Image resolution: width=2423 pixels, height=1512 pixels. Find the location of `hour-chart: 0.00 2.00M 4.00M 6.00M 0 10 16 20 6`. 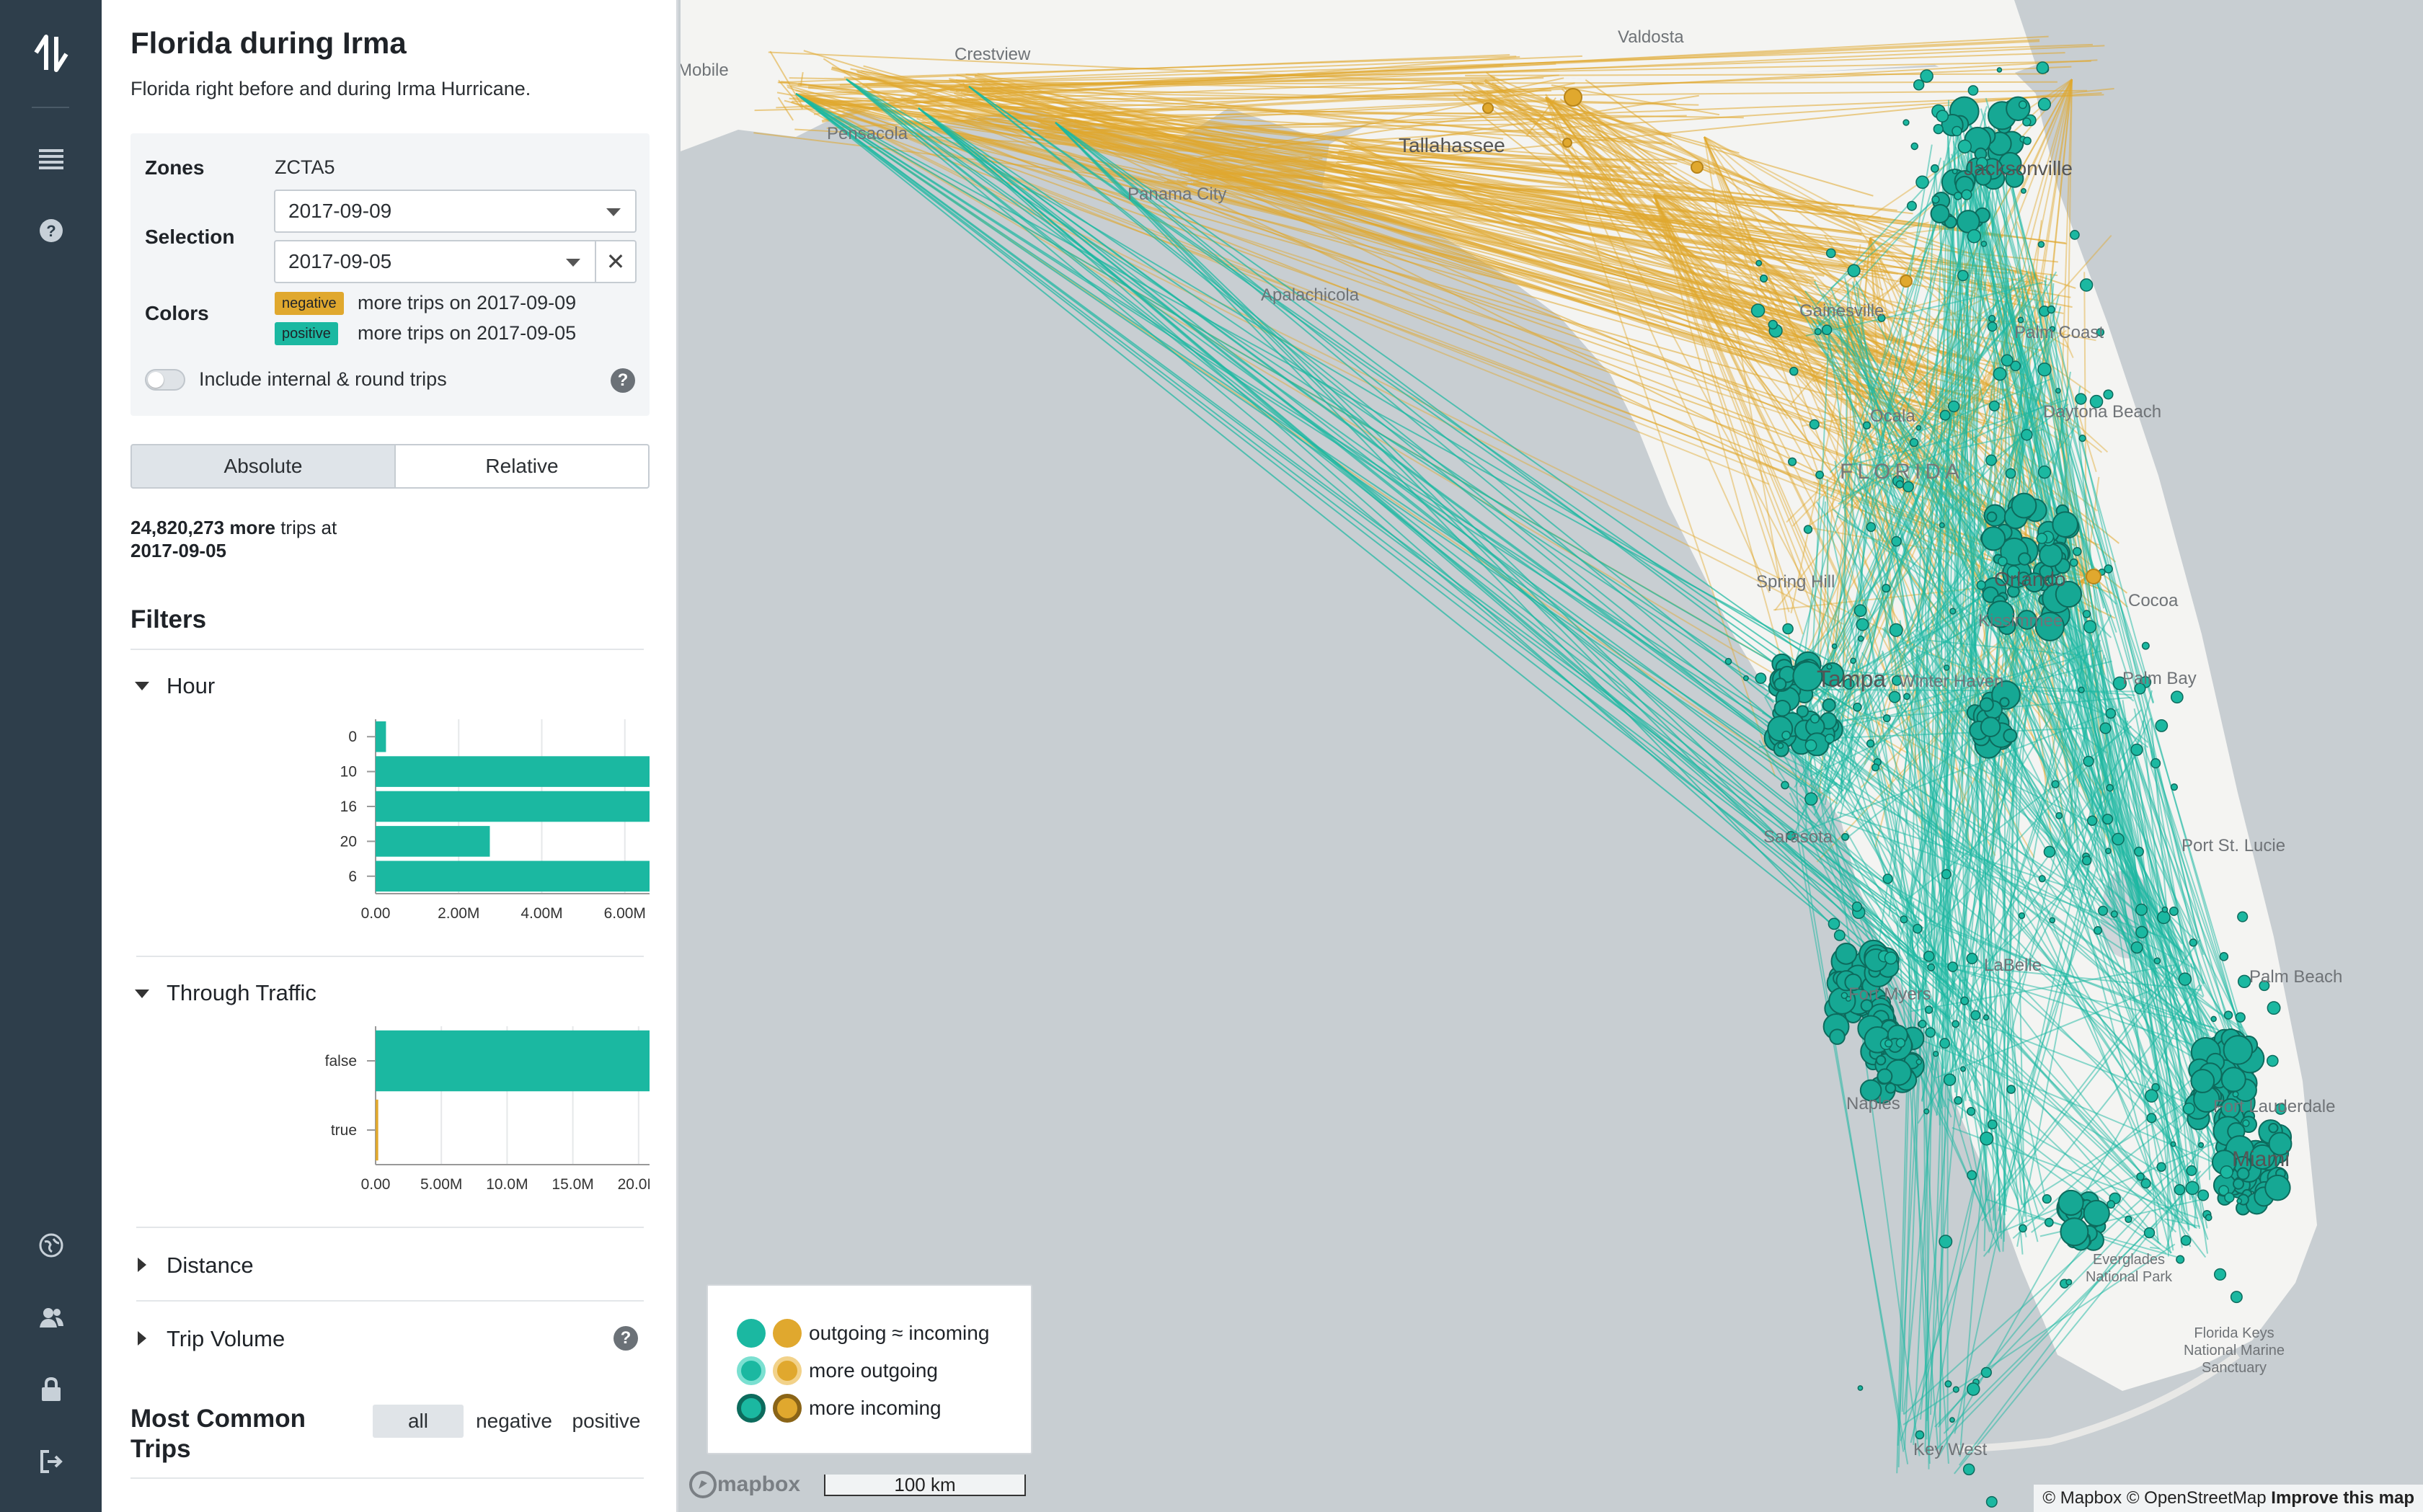

hour-chart: 0.00 2.00M 4.00M 6.00M 0 10 16 20 6 is located at coordinates (390, 825).